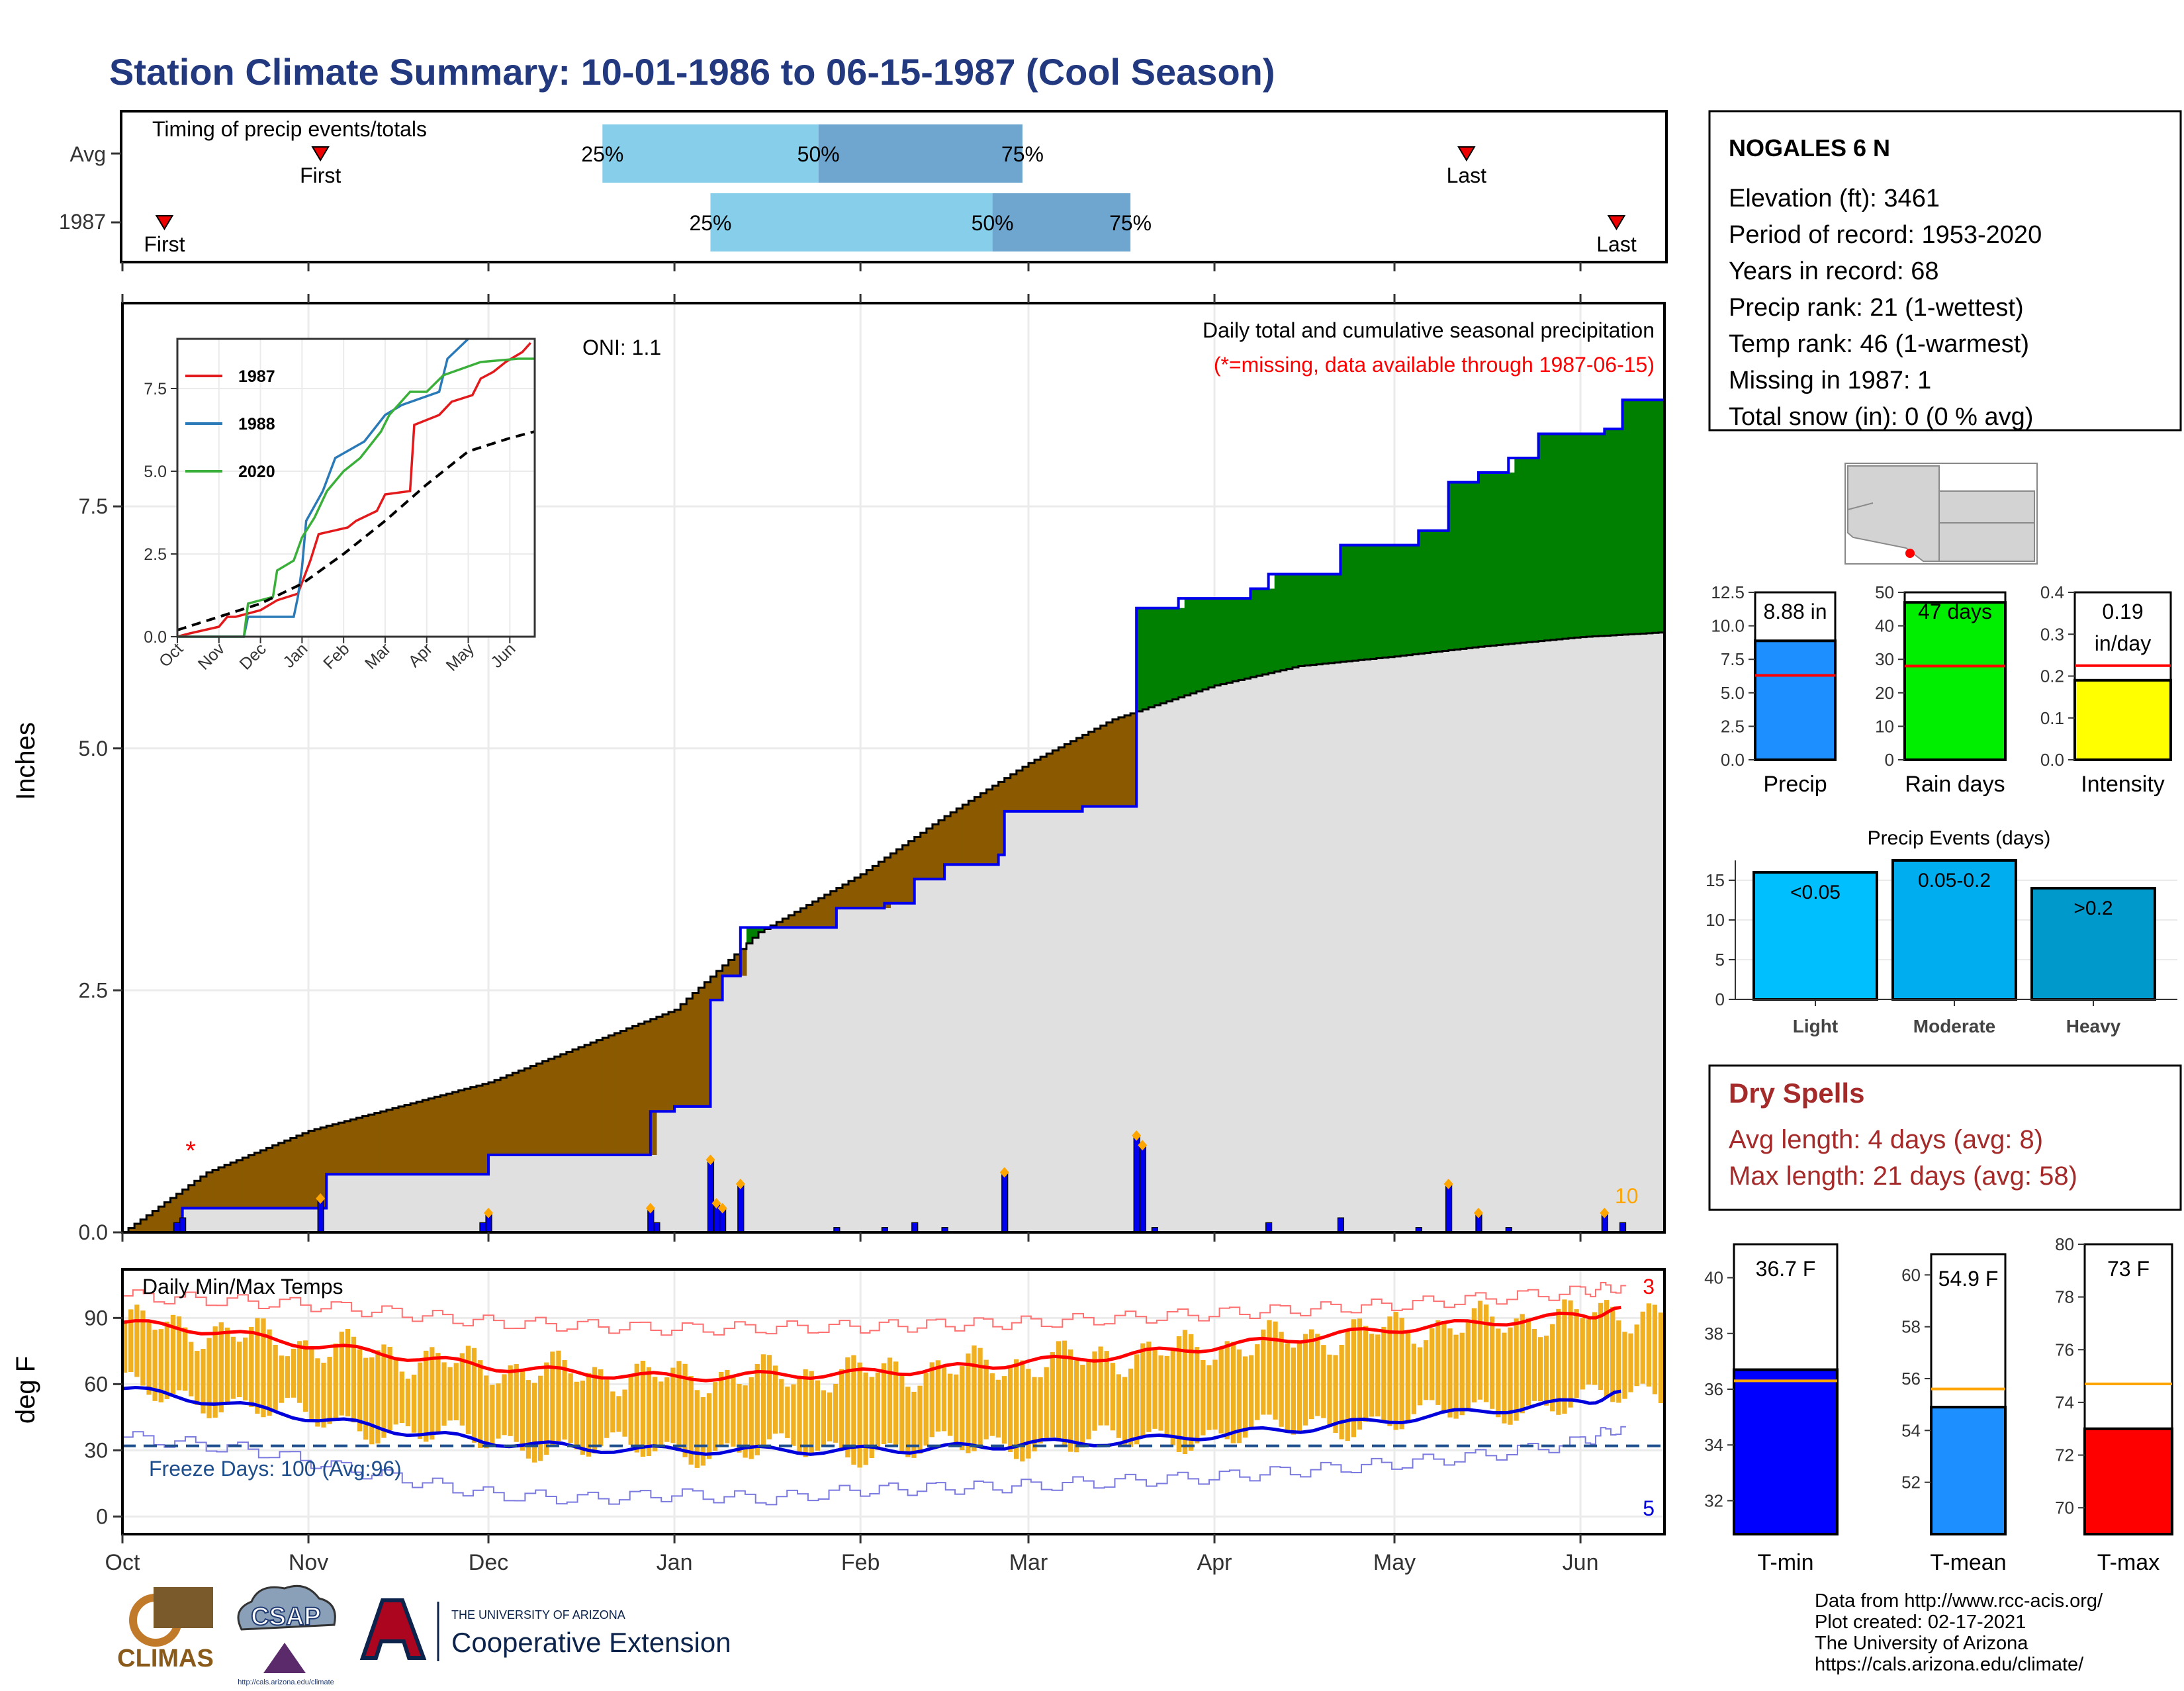 The width and height of the screenshot is (2184, 1691). Describe the element at coordinates (1922, 1643) in the screenshot. I see `footer-line-univ: The University of Arizona` at that location.